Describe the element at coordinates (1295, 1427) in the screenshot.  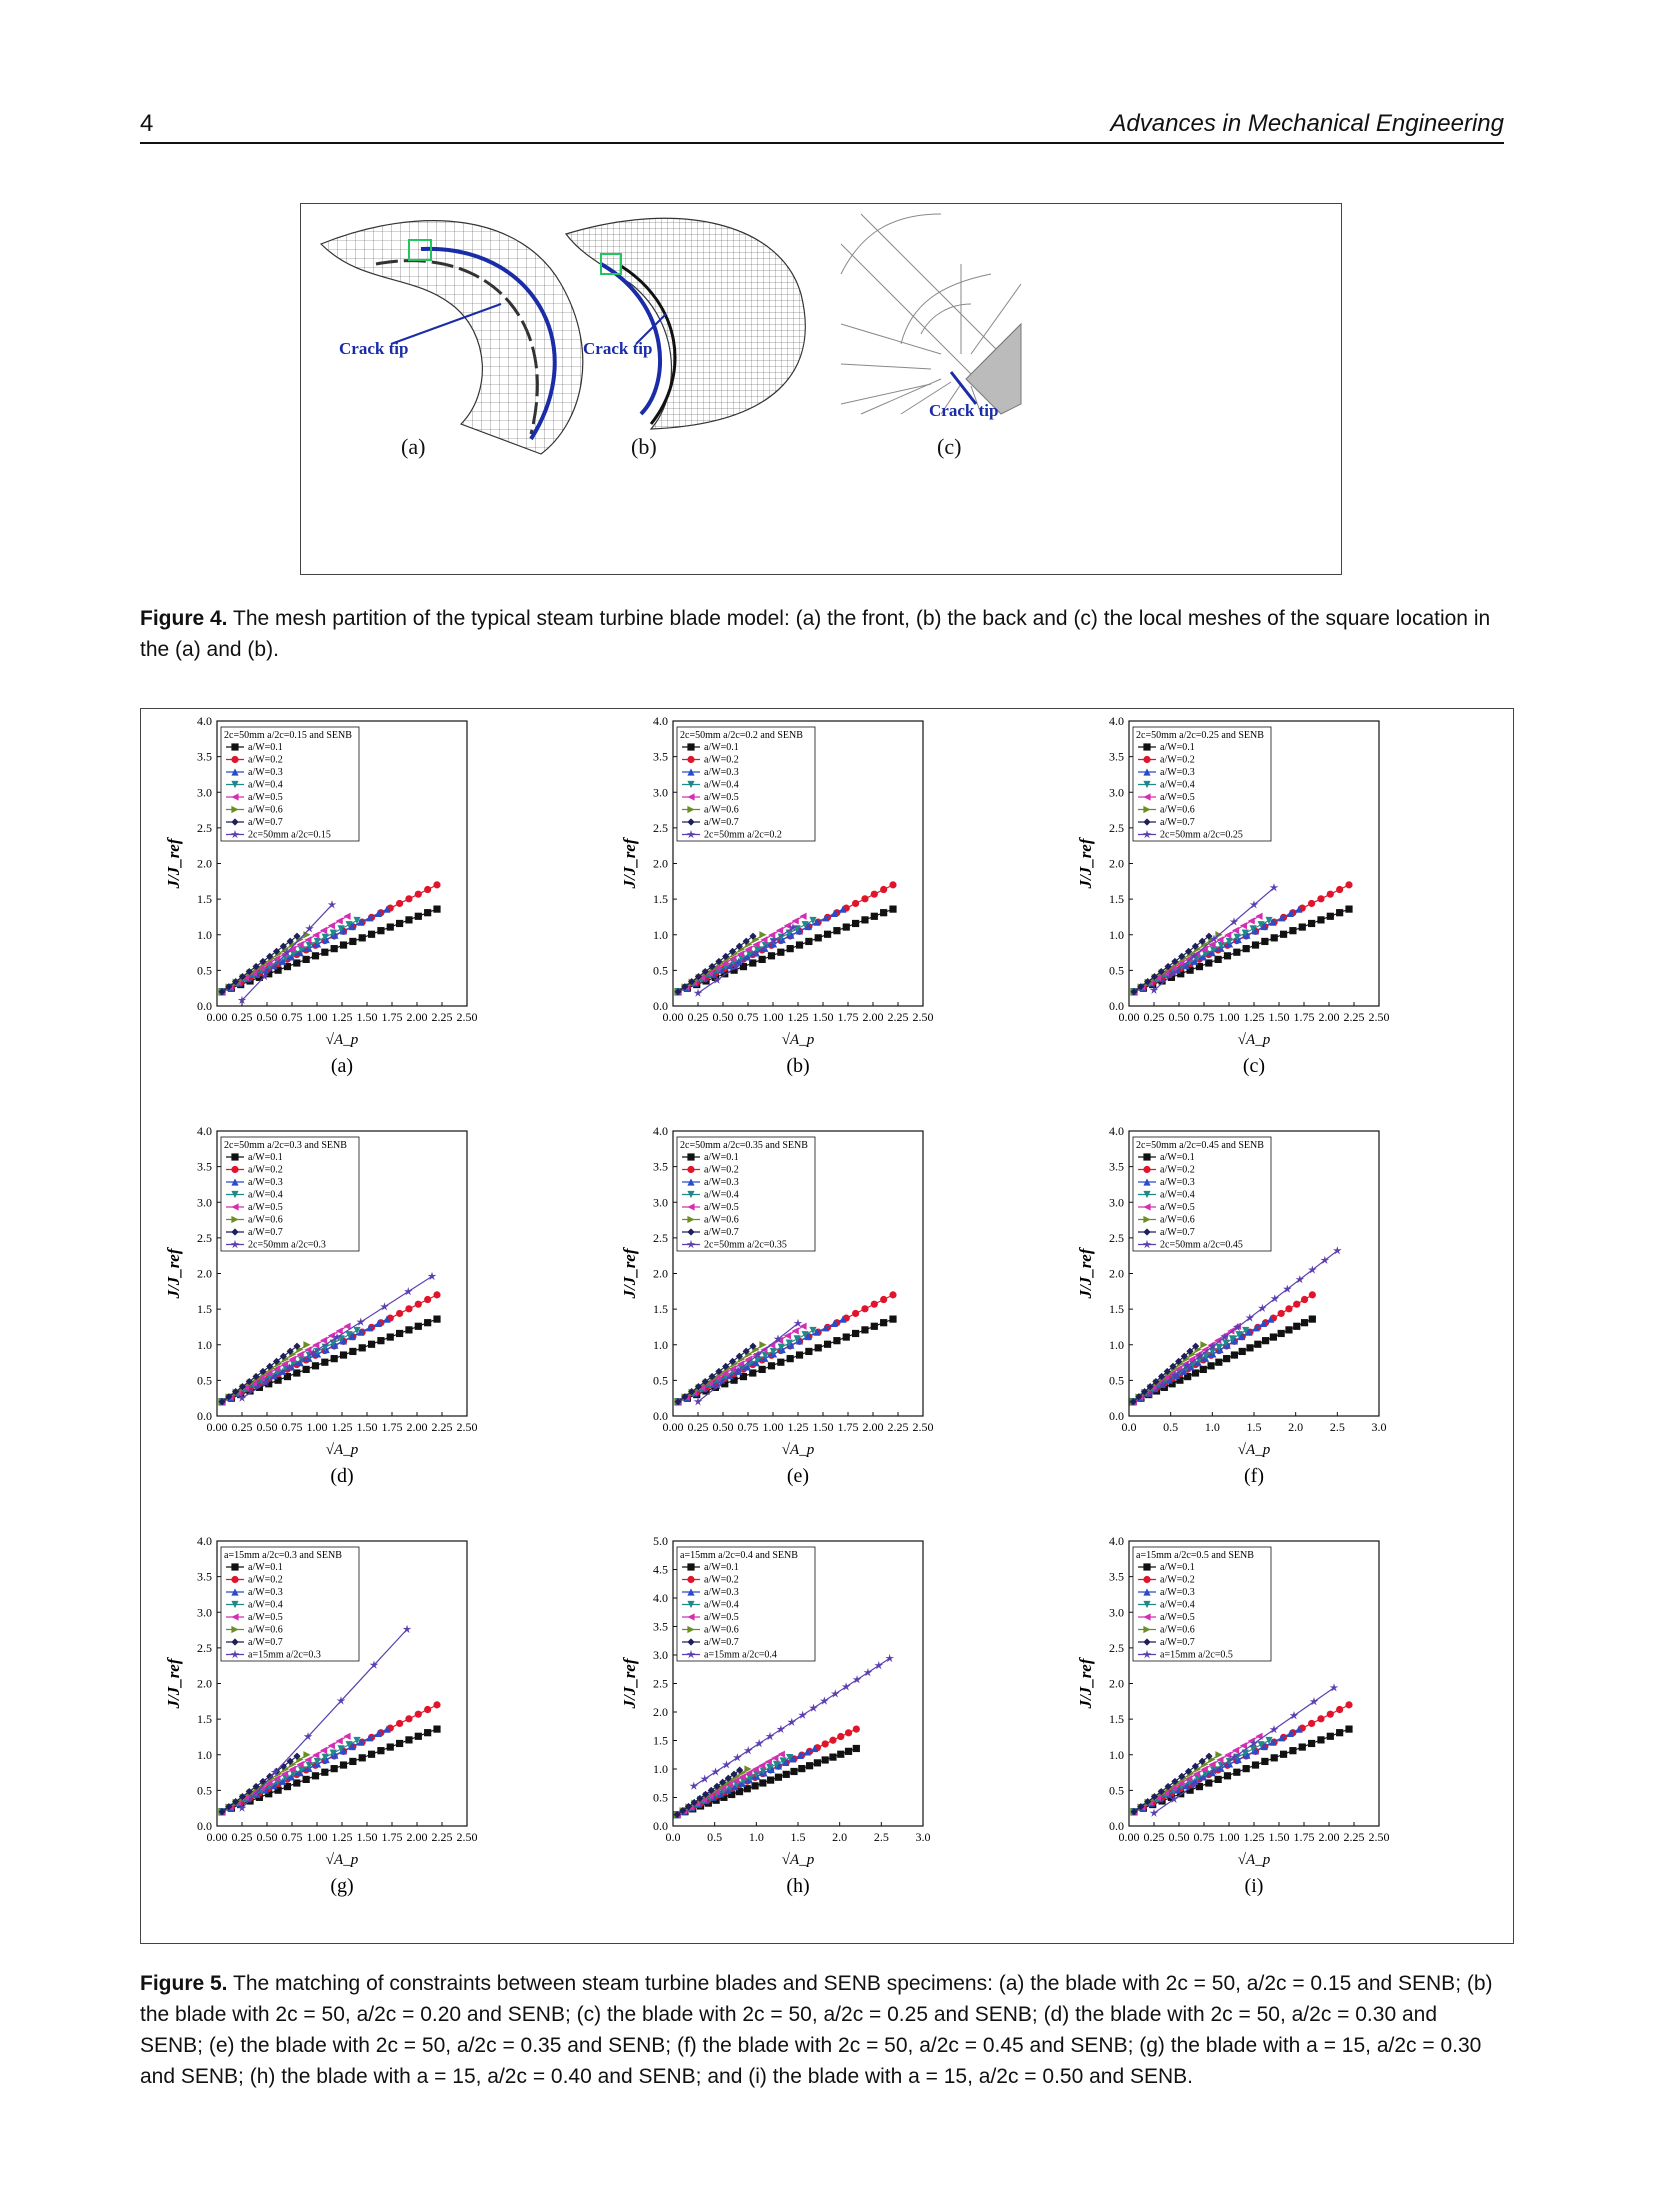
I see `x-tick-label: 2.0` at that location.